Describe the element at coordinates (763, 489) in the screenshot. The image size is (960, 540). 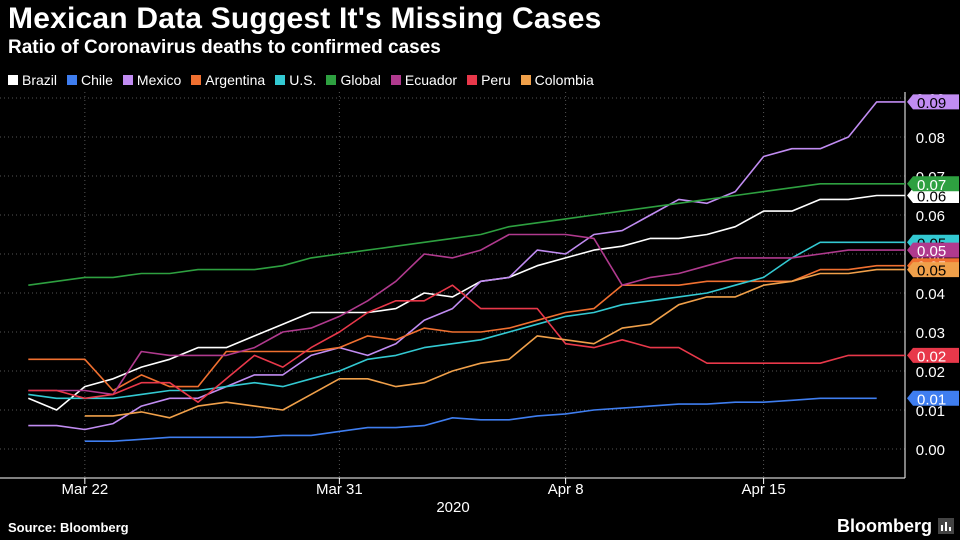
I see `x-tick-label: Apr 15` at that location.